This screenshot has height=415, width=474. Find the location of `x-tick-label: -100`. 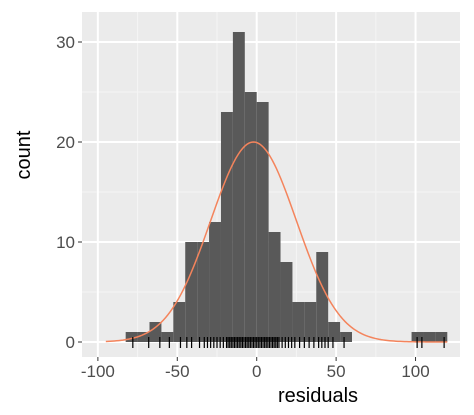

x-tick-label: -100 is located at coordinates (98, 371).